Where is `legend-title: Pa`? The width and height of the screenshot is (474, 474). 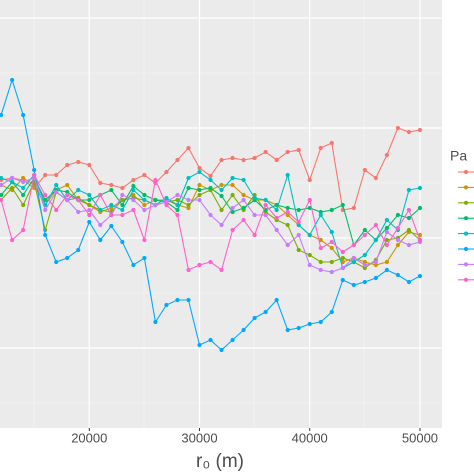
legend-title: Pa is located at coordinates (458, 156).